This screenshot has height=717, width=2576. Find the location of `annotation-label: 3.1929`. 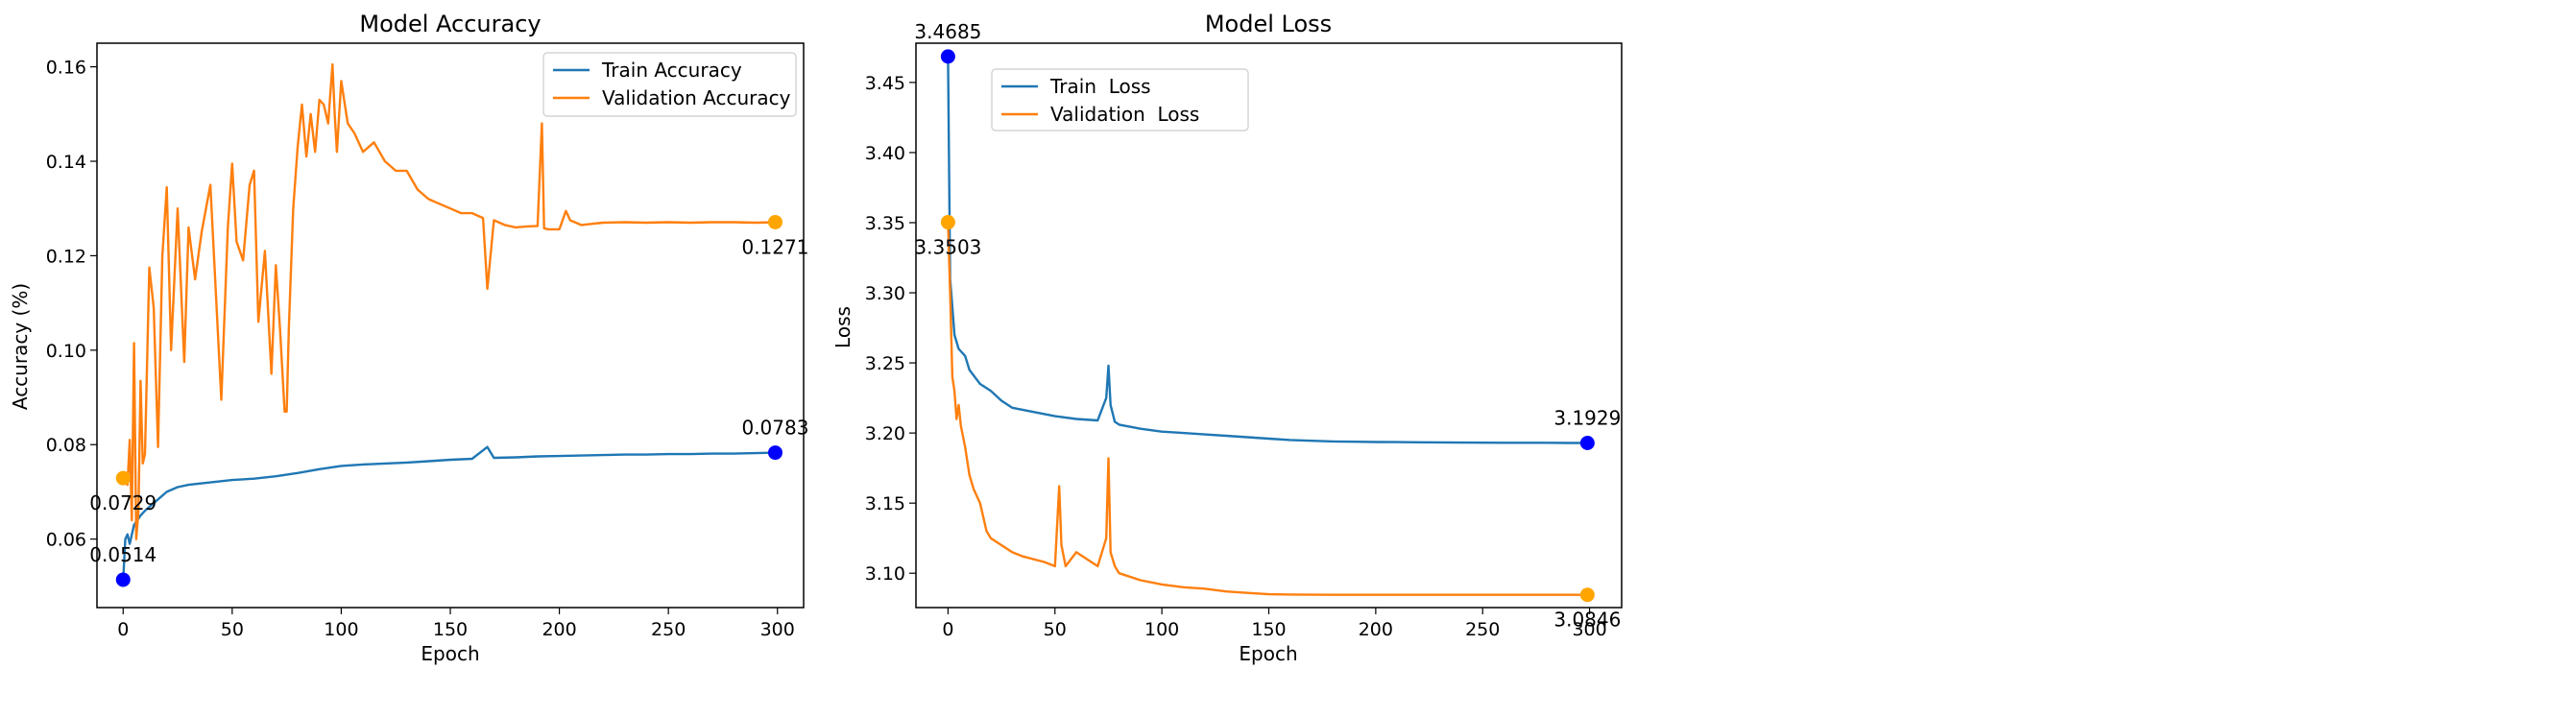

annotation-label: 3.1929 is located at coordinates (1587, 417).